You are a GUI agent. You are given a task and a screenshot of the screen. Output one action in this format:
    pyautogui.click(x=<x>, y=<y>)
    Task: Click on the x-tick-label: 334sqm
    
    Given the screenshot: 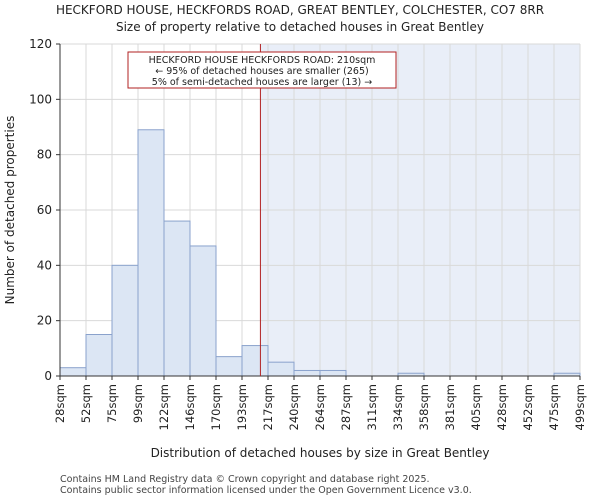 What is the action you would take?
    pyautogui.click(x=398, y=407)
    